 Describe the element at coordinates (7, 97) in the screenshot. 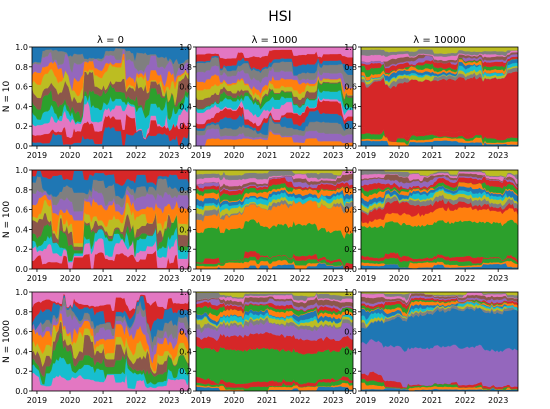

I see `row-title: N = 10` at that location.